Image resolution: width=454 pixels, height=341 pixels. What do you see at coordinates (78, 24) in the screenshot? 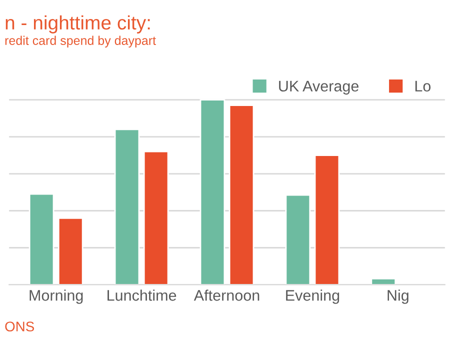
I see `chart-title: n - nighttime city:` at bounding box center [78, 24].